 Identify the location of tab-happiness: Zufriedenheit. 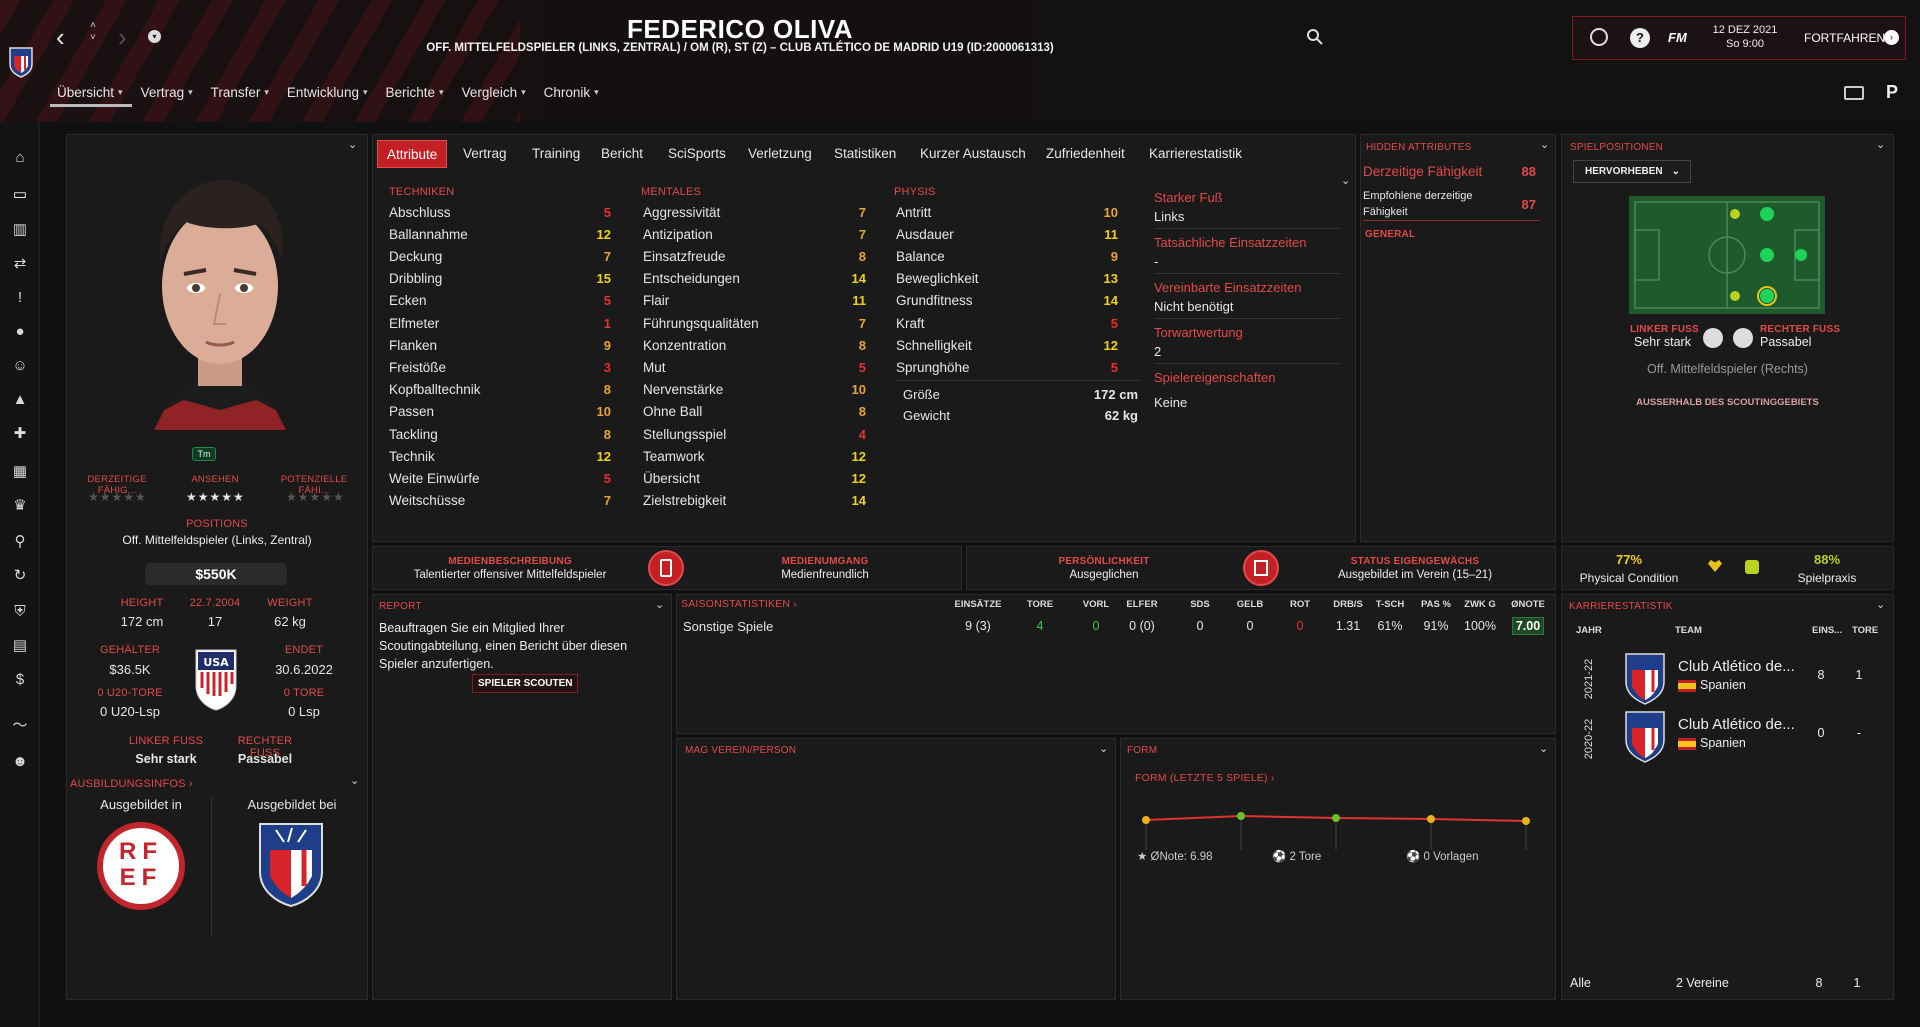
(1085, 153).